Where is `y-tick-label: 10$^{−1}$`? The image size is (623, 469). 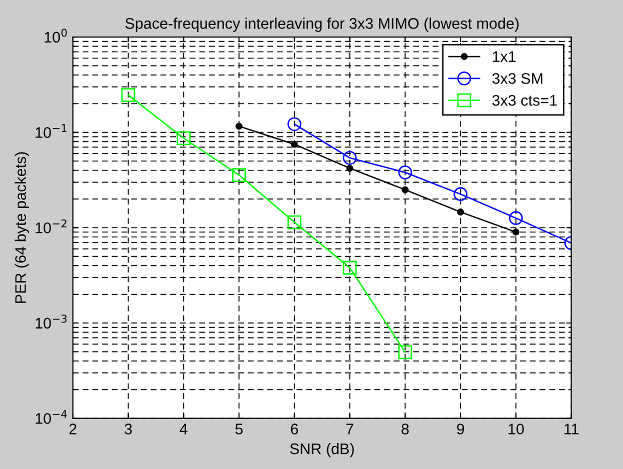
y-tick-label: 10$^{−1}$ is located at coordinates (51, 131).